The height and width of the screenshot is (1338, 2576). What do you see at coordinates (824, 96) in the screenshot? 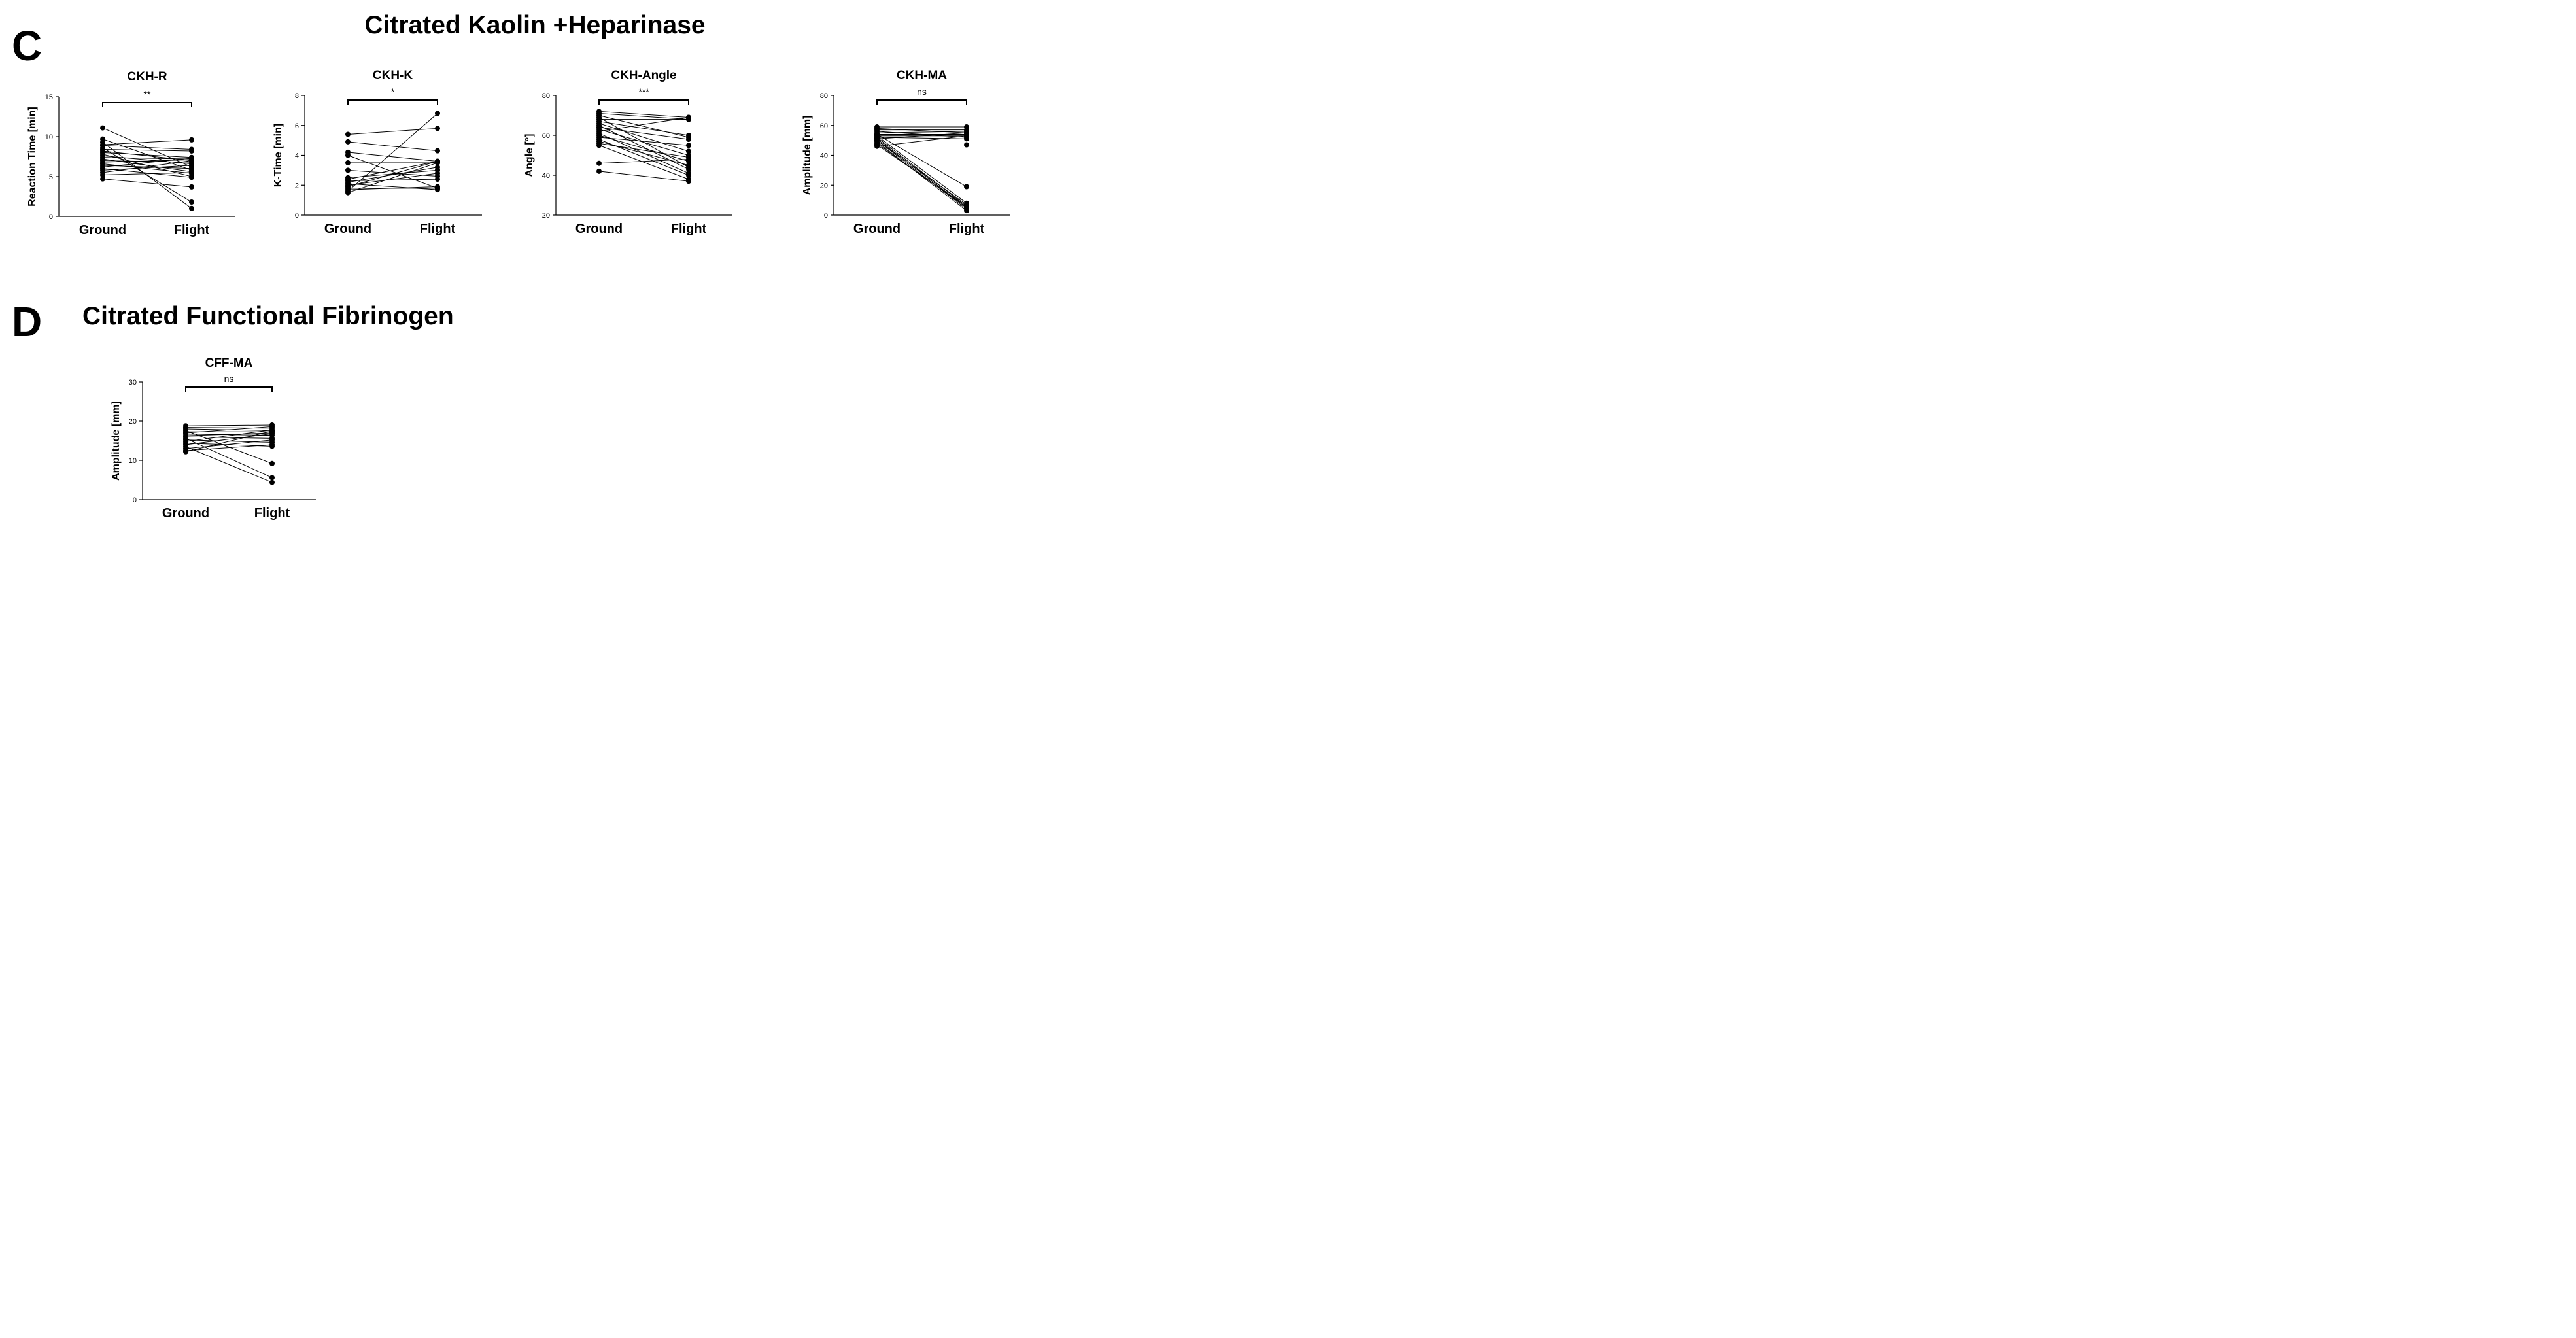
I see `y-tick-label: 80` at bounding box center [824, 96].